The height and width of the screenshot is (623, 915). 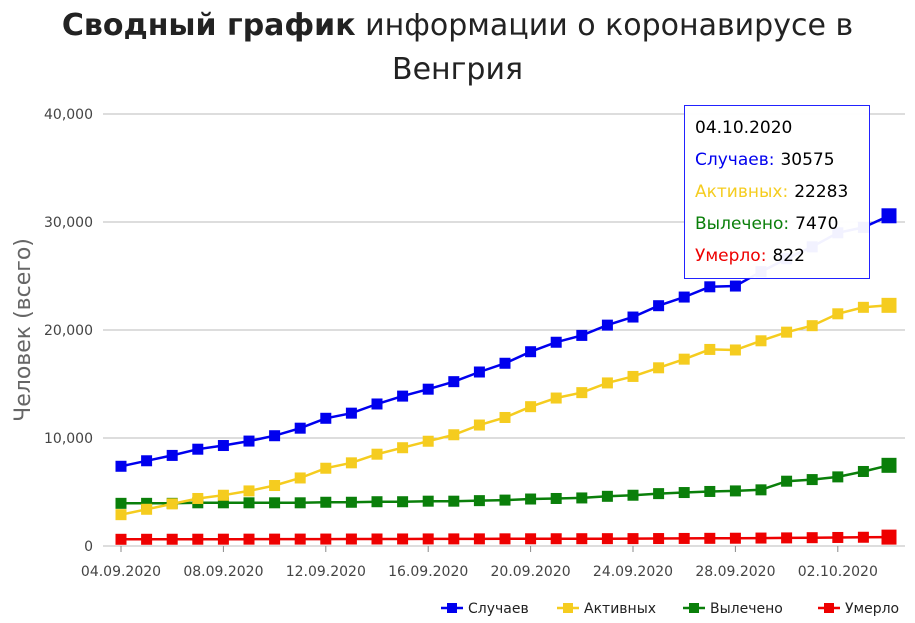 What do you see at coordinates (485, 609) in the screenshot?
I see `legend-item-cases: Случаев` at bounding box center [485, 609].